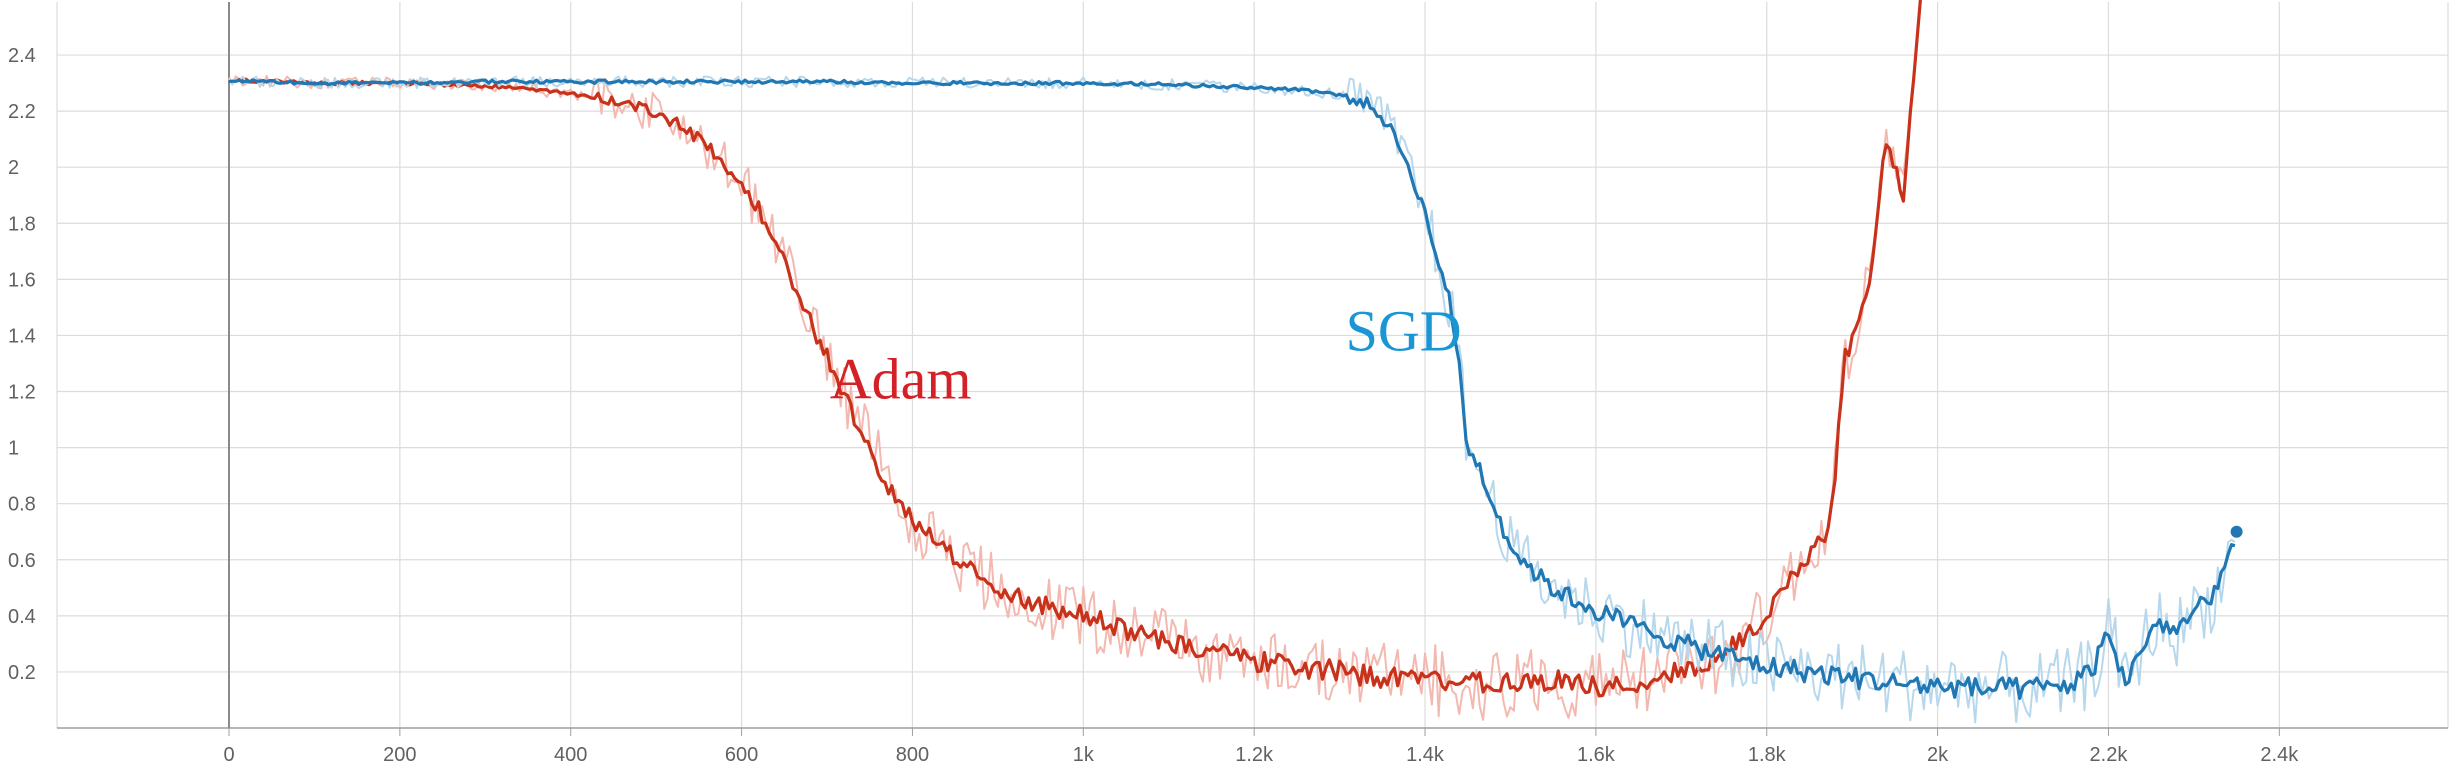 This screenshot has width=2464, height=770. Describe the element at coordinates (912, 755) in the screenshot. I see `x-tick-label: 800` at that location.